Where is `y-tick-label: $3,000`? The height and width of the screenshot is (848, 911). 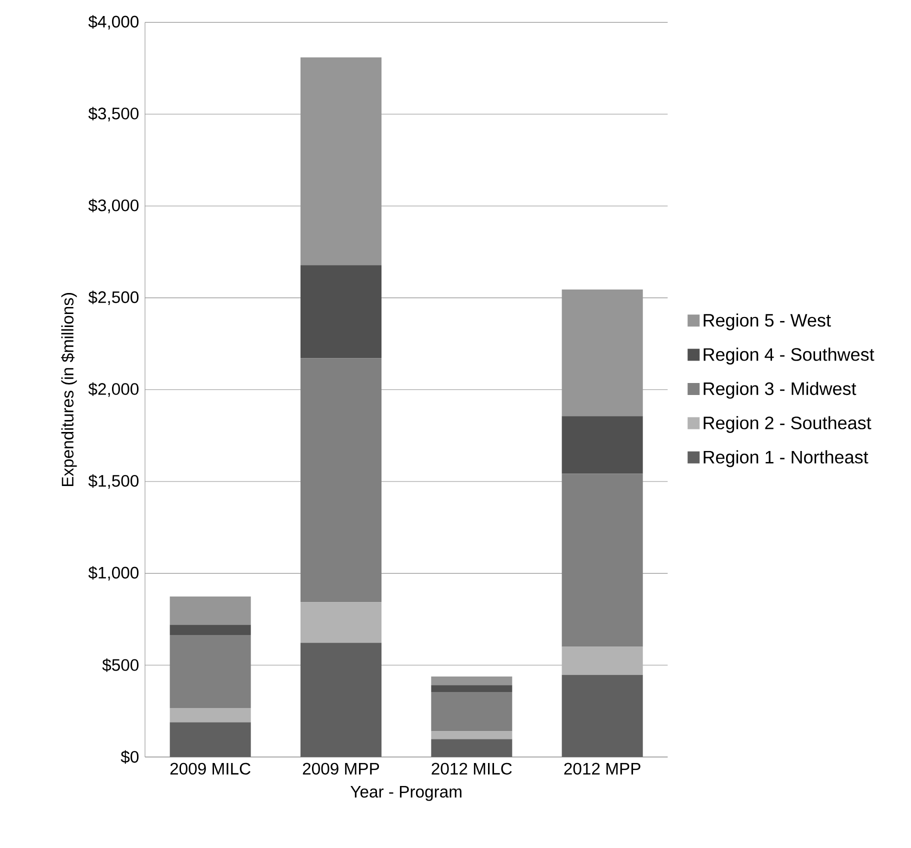 y-tick-label: $3,000 is located at coordinates (113, 206).